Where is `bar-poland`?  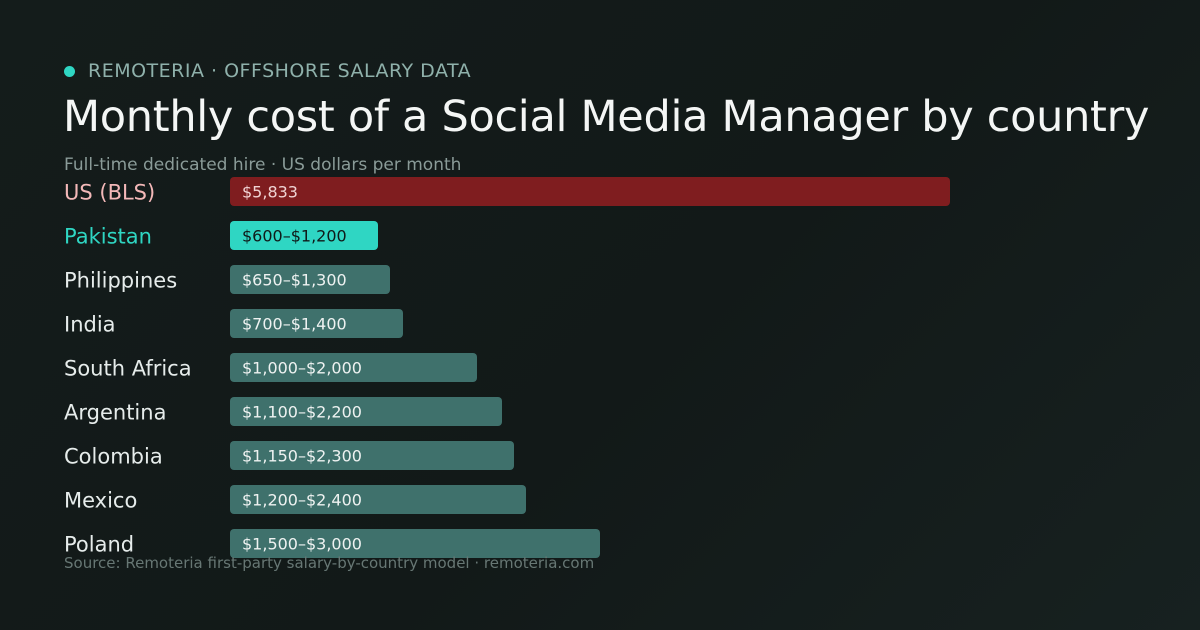 bar-poland is located at coordinates (415, 543).